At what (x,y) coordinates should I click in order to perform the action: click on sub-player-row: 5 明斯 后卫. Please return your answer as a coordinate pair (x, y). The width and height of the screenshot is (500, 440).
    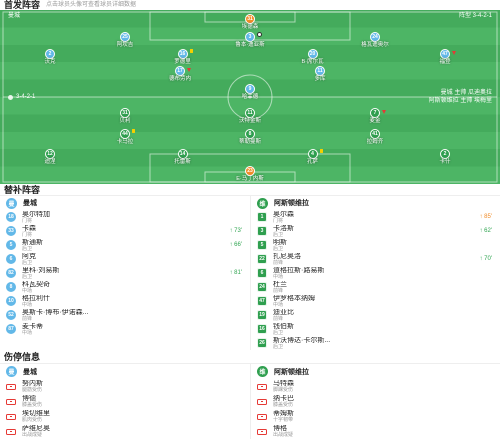
    Looking at the image, I should click on (375, 245).